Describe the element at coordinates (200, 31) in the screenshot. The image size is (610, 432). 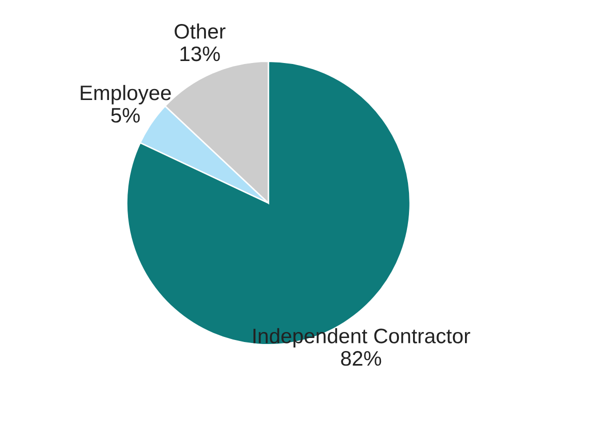
I see `slice-label: Other` at that location.